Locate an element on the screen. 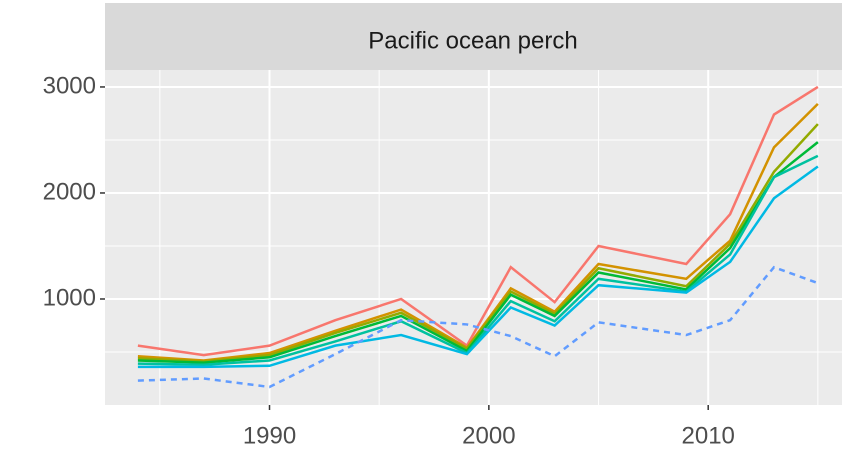  y-tick-label: 2000 is located at coordinates (69, 191).